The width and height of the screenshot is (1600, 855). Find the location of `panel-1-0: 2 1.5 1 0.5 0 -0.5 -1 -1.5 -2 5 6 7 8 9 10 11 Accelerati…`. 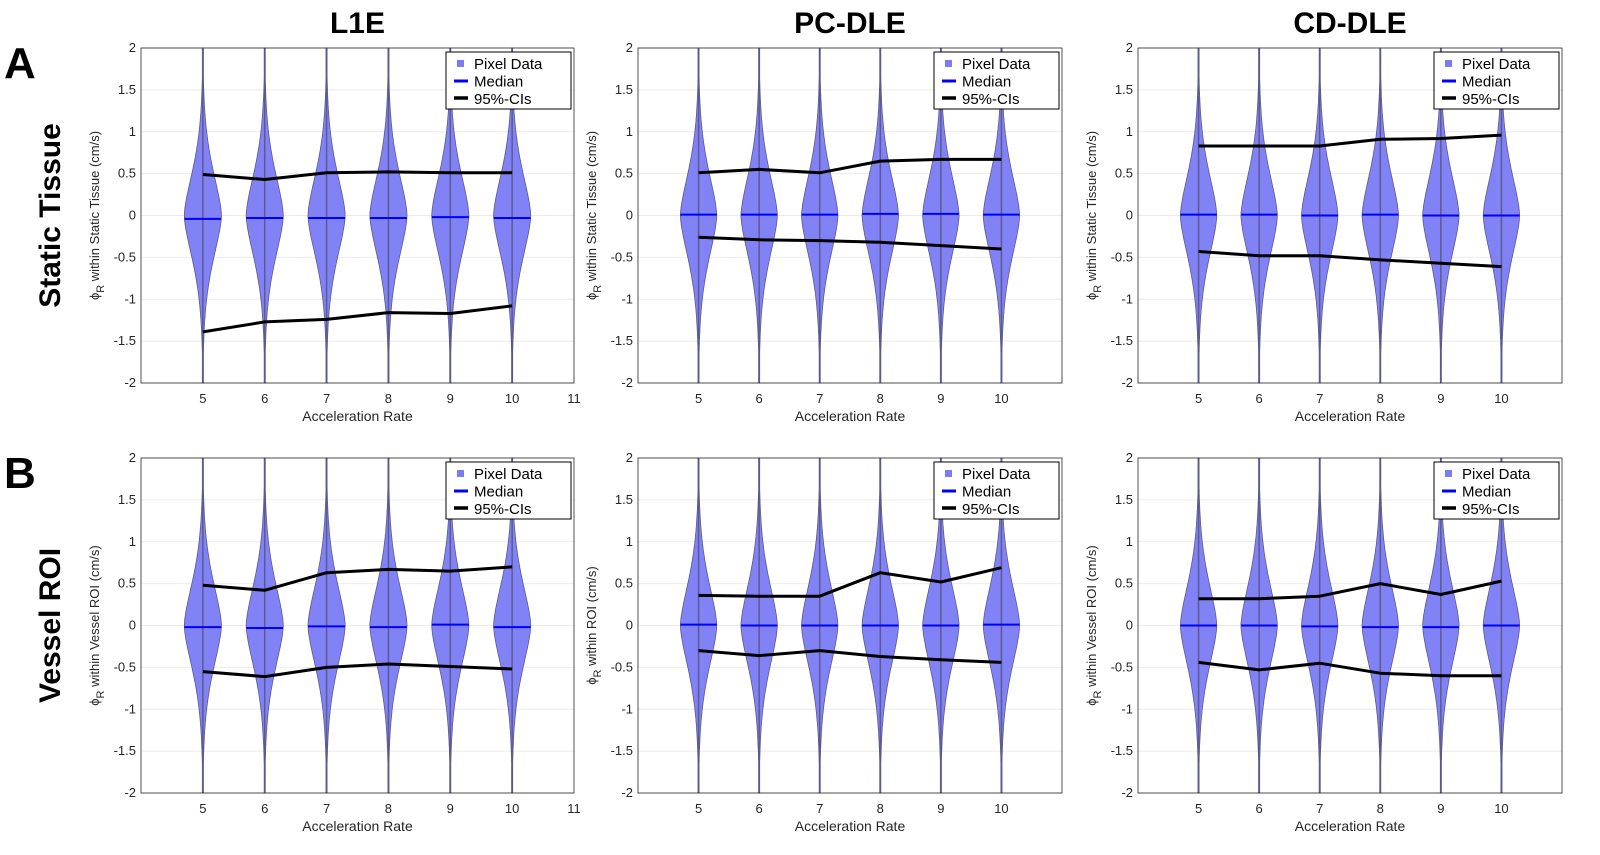

panel-1-0: 2 1.5 1 0.5 0 -0.5 -1 -1.5 -2 5 6 7 8 9 10 11 Accelerati… is located at coordinates (334, 642).